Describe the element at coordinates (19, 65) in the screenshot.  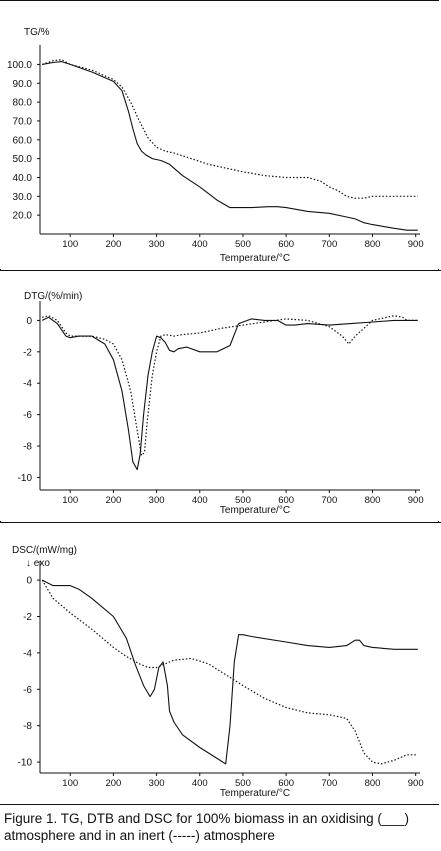
I see `y-tick-label: 100.0` at that location.